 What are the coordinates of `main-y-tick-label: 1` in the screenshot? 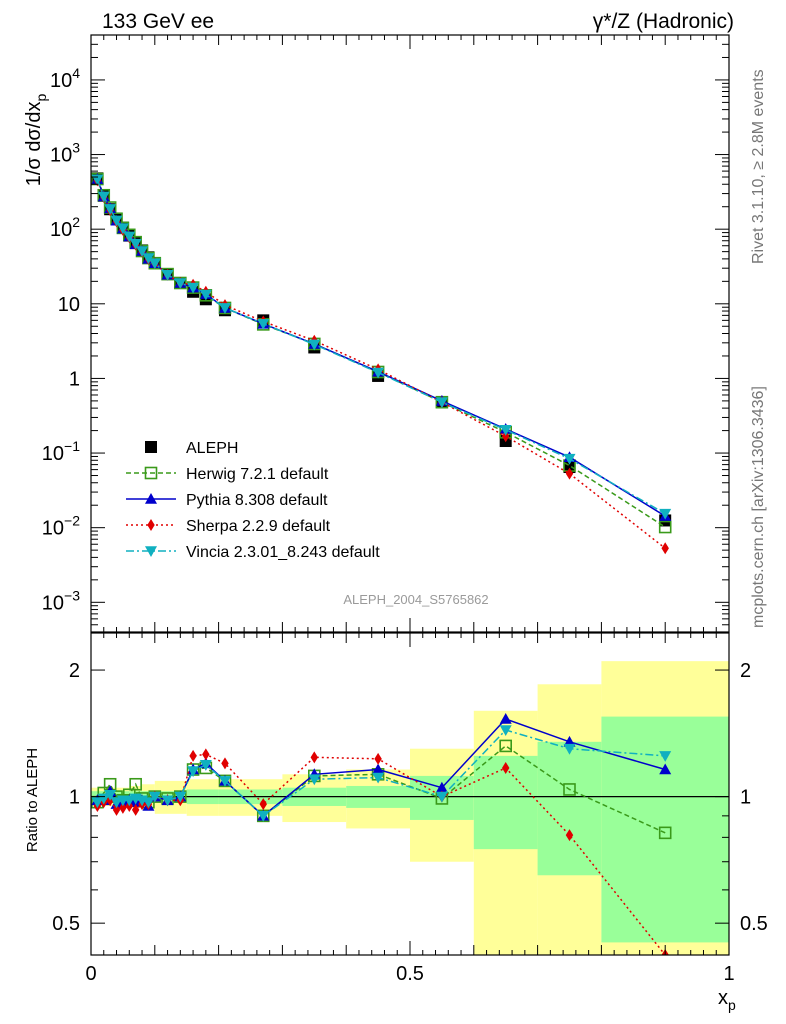 It's located at (74, 379).